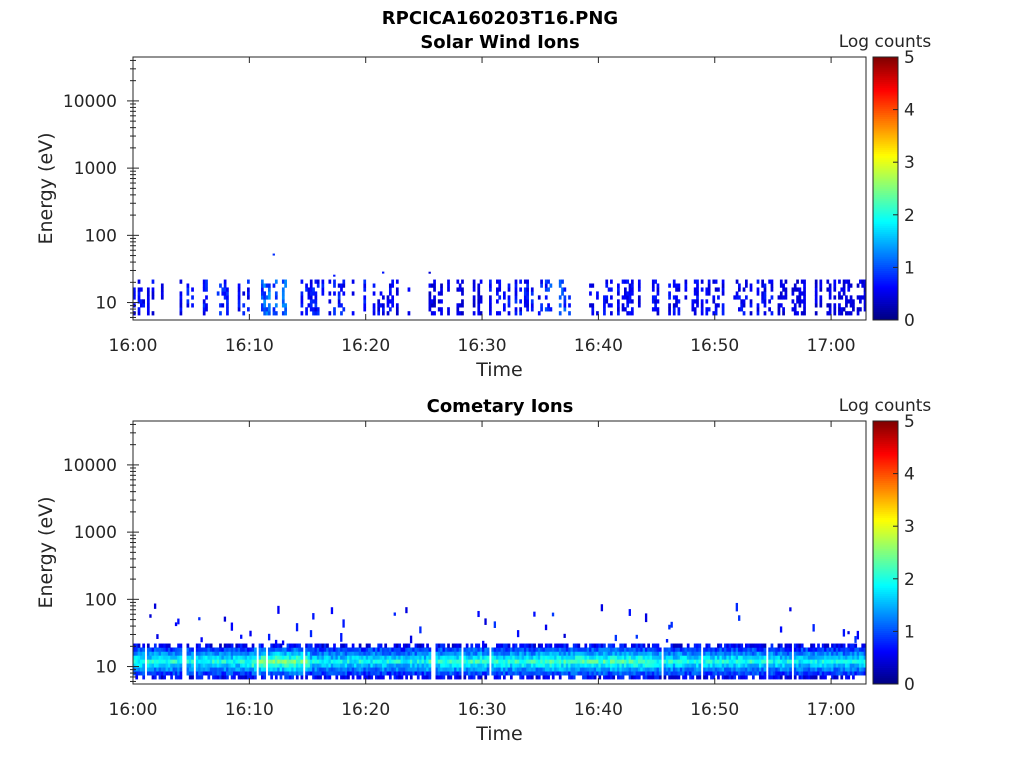 This screenshot has width=1024, height=768. Describe the element at coordinates (95, 169) in the screenshot. I see `y-tick-label: 1000` at that location.